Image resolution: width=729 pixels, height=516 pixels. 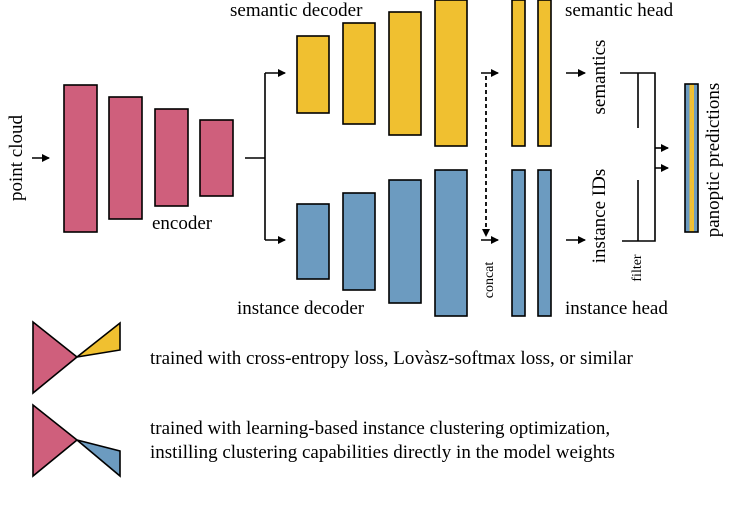 I want to click on panoptic-output-border, so click(x=691, y=158).